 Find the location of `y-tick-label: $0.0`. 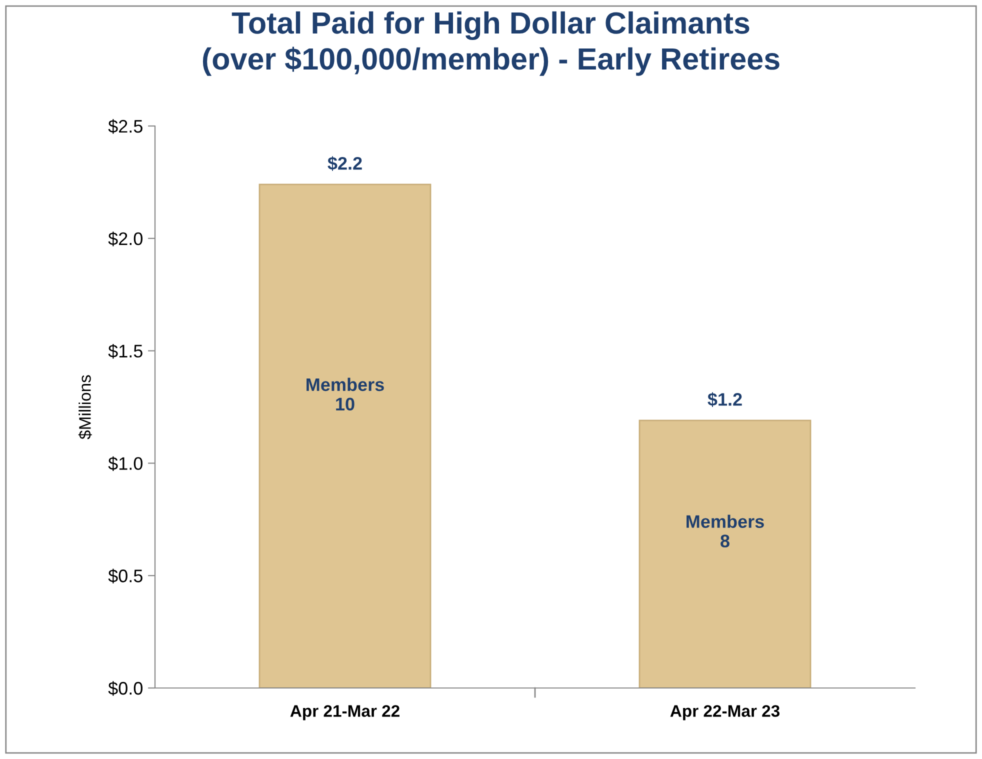

y-tick-label: $0.0 is located at coordinates (125, 688).